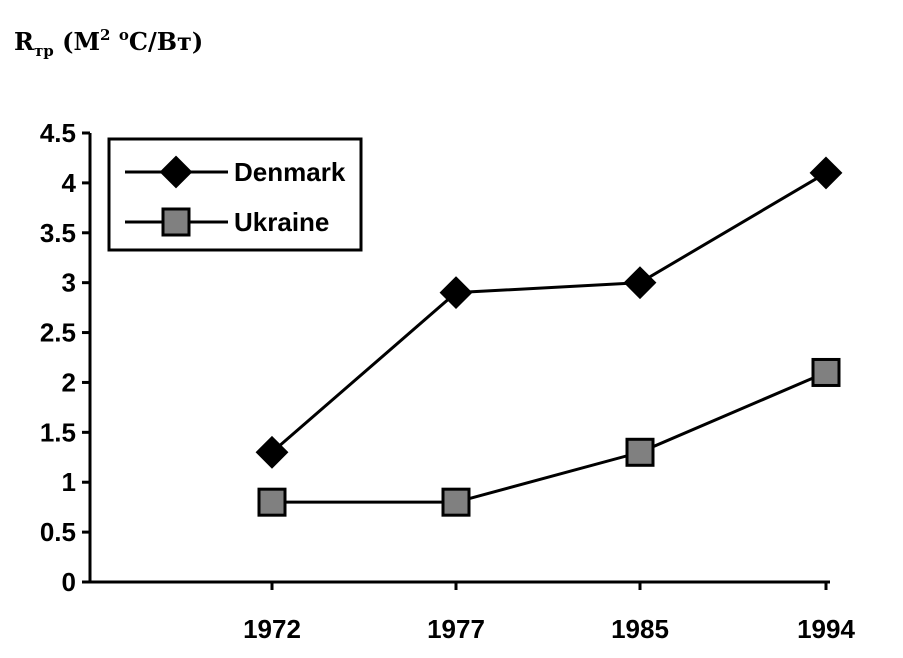 The height and width of the screenshot is (658, 903). I want to click on denmark-point-1994, so click(826, 173).